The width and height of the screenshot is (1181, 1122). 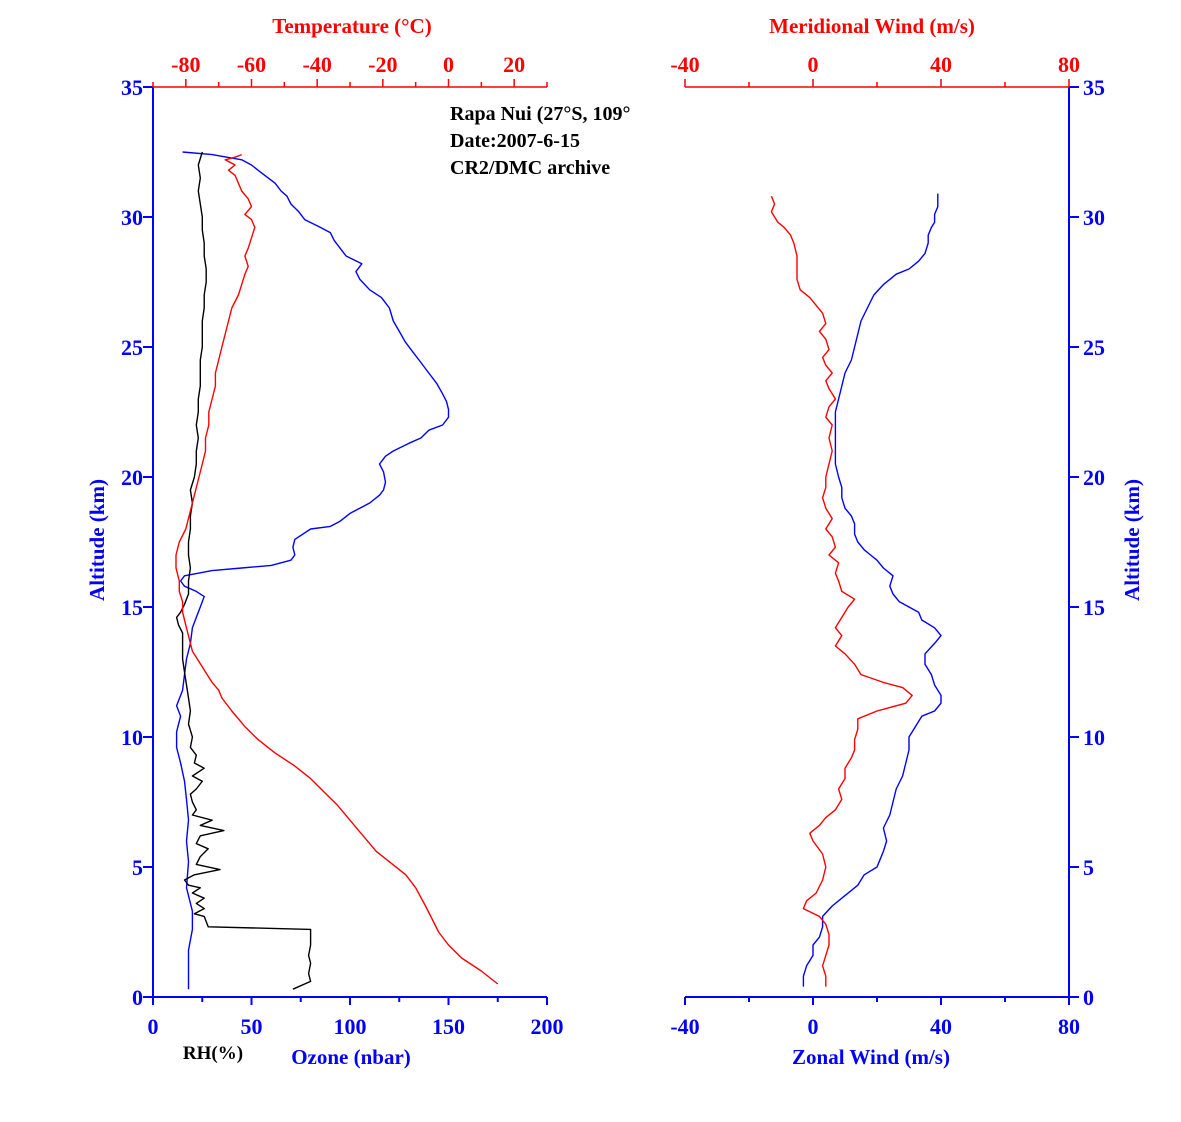 What do you see at coordinates (382, 64) in the screenshot?
I see `top-tick-label: -20` at bounding box center [382, 64].